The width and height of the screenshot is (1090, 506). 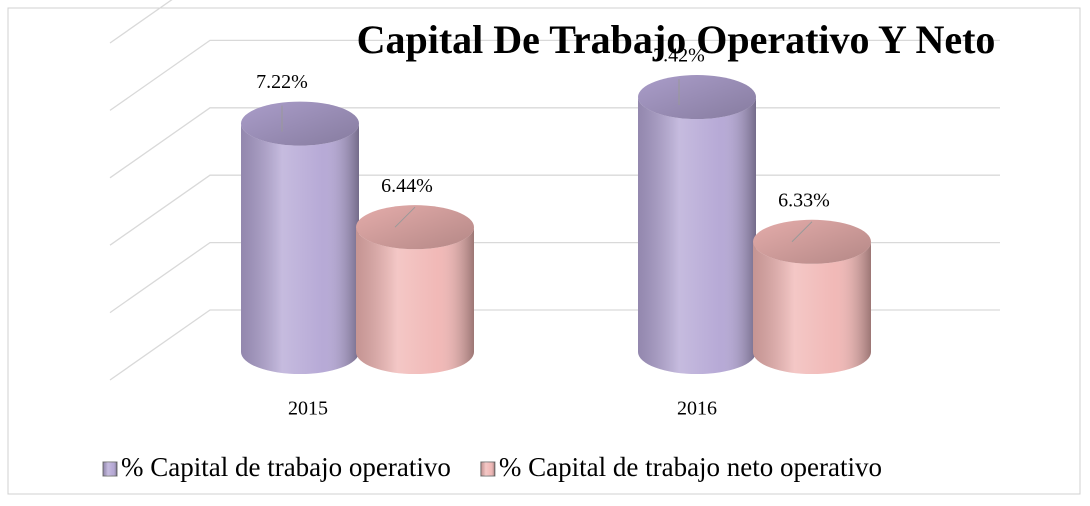 I want to click on data-label: 6.33%, so click(x=804, y=200).